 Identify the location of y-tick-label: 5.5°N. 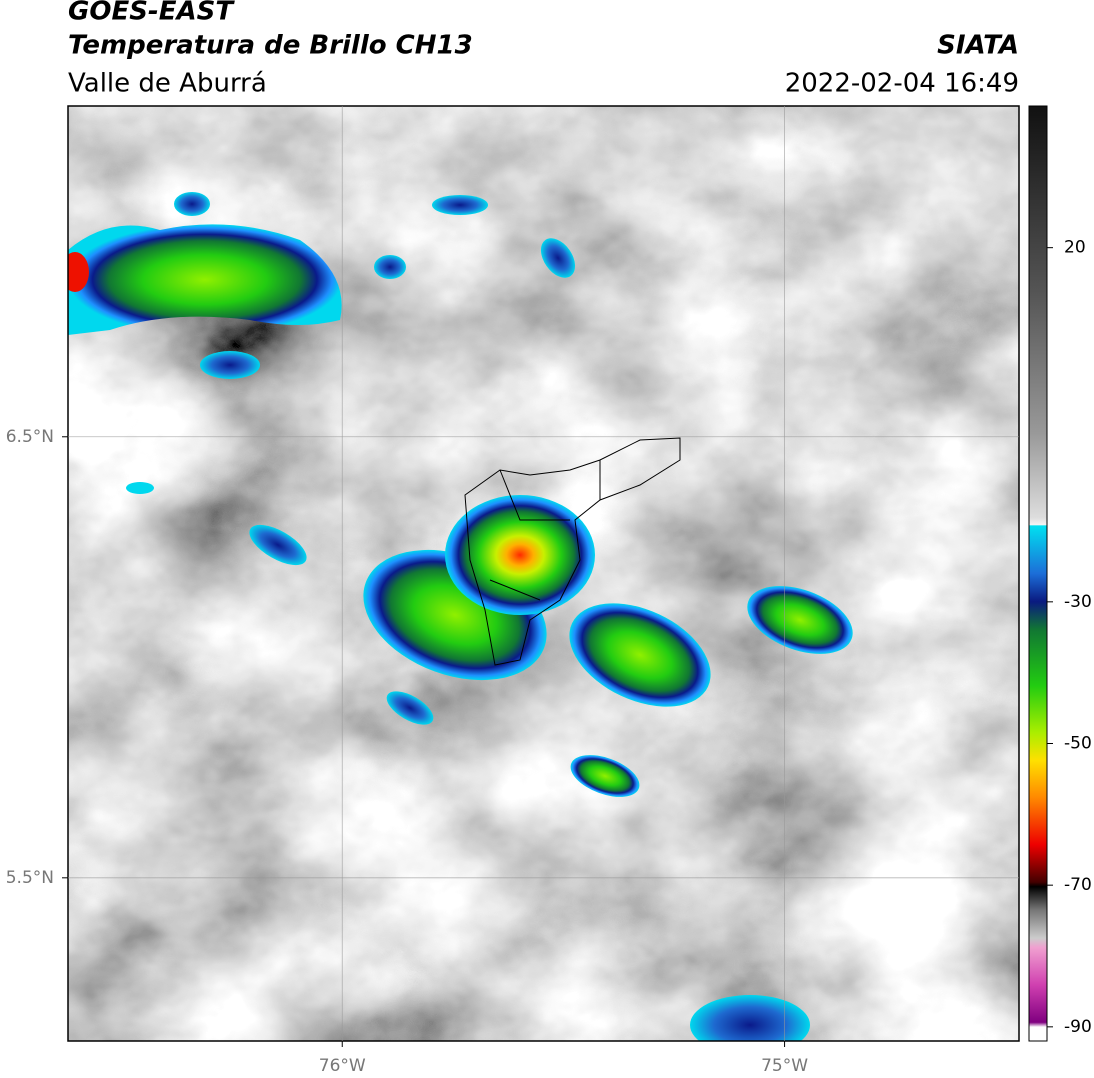
(30, 878).